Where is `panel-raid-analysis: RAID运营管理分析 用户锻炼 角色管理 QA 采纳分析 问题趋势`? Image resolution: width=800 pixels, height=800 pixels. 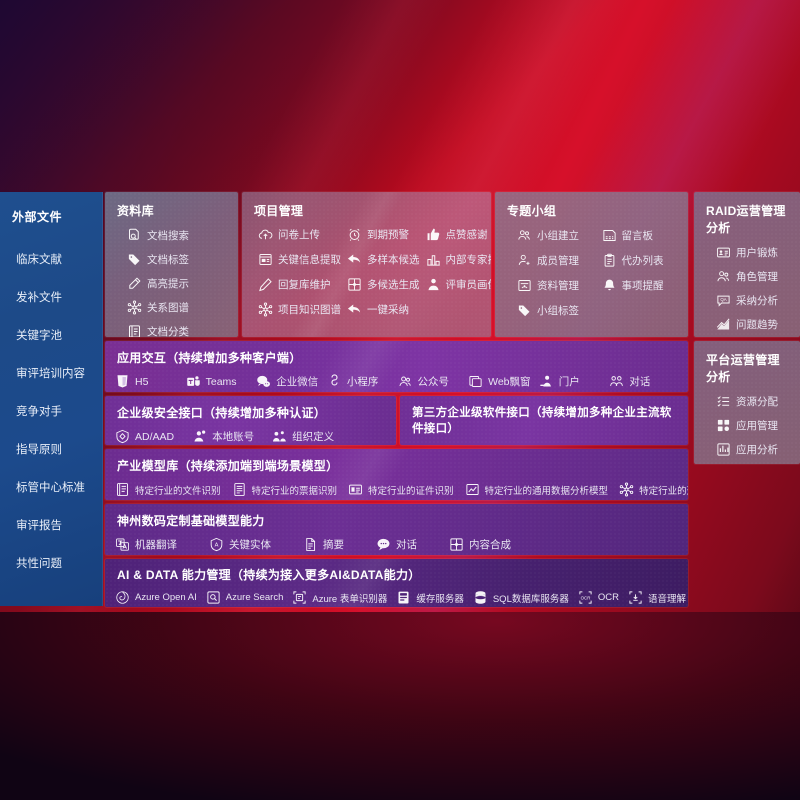
panel-raid-analysis: RAID运营管理分析 用户锻炼 角色管理 QA 采纳分析 问题趋势 is located at coordinates (747, 264).